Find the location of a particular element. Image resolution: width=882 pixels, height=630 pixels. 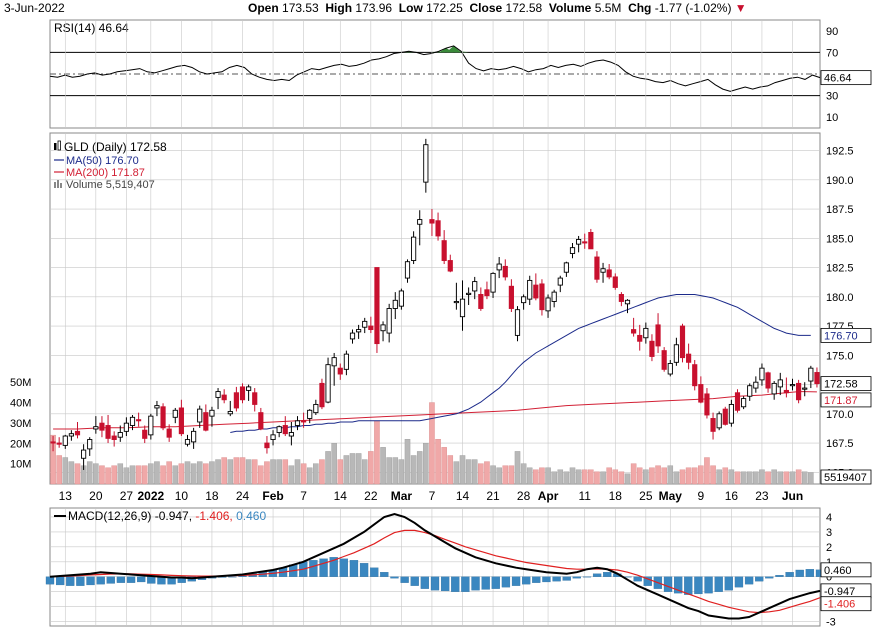

x-tick-label: 14 is located at coordinates (463, 496).